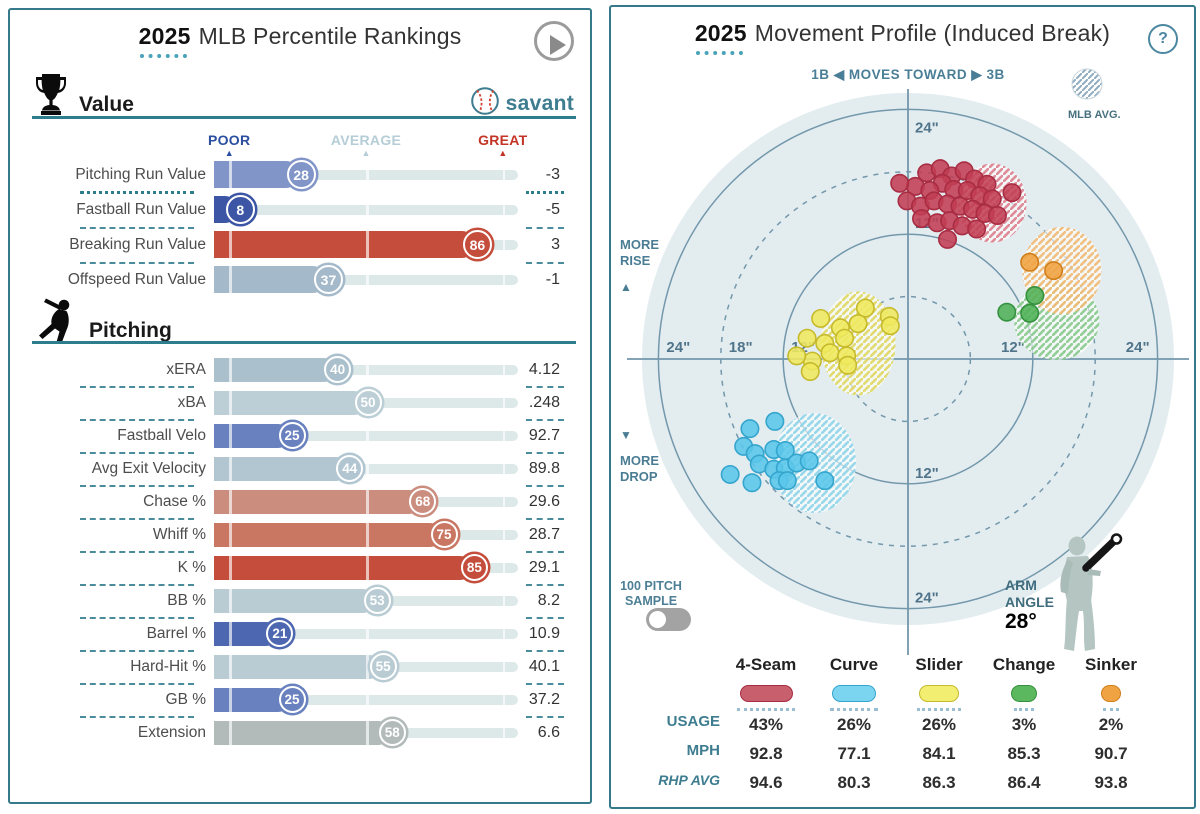 The height and width of the screenshot is (814, 1200). I want to click on percentile-badge: 58, so click(392, 732).